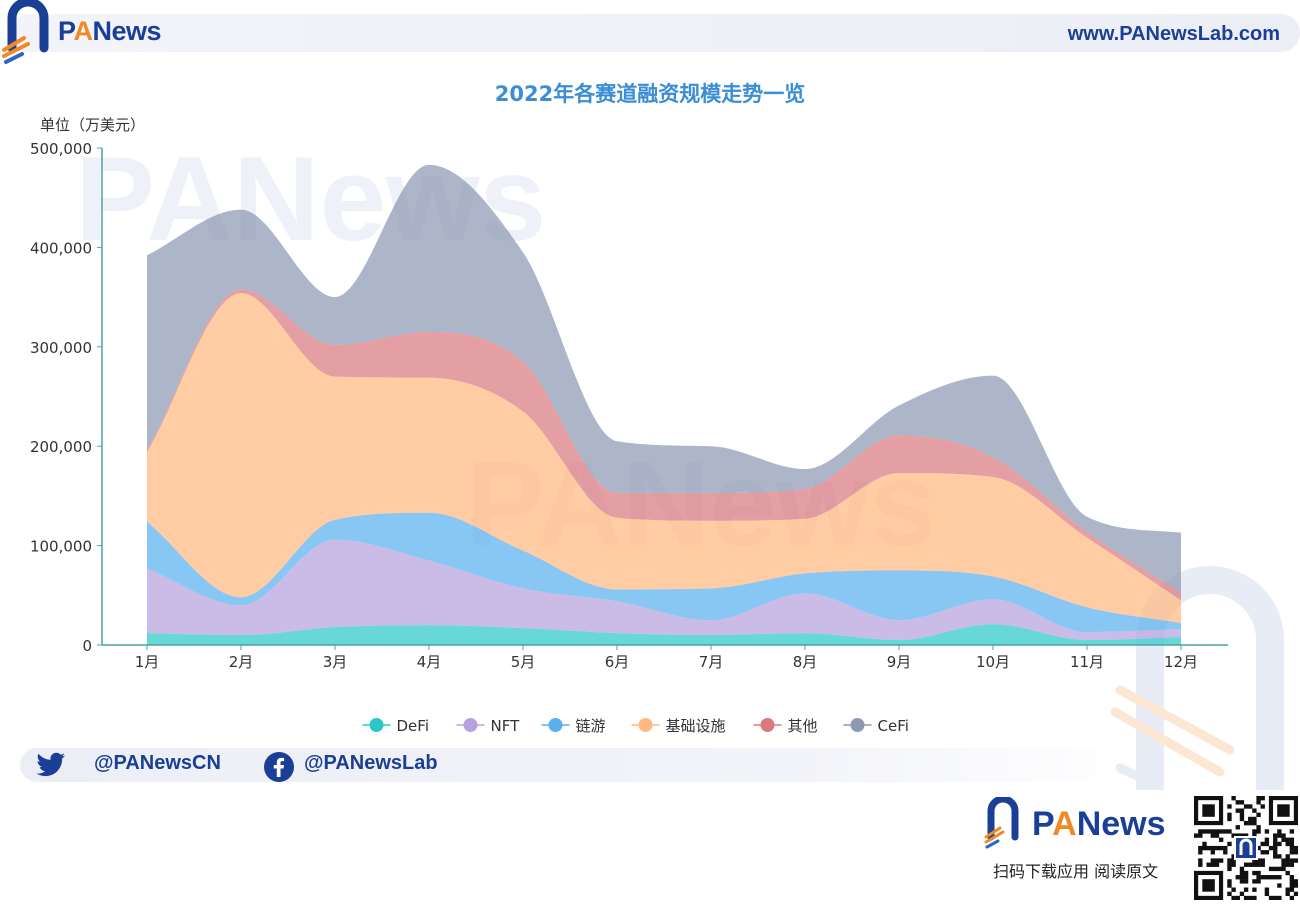  What do you see at coordinates (993, 662) in the screenshot?
I see `x-tick-label: 10月` at bounding box center [993, 662].